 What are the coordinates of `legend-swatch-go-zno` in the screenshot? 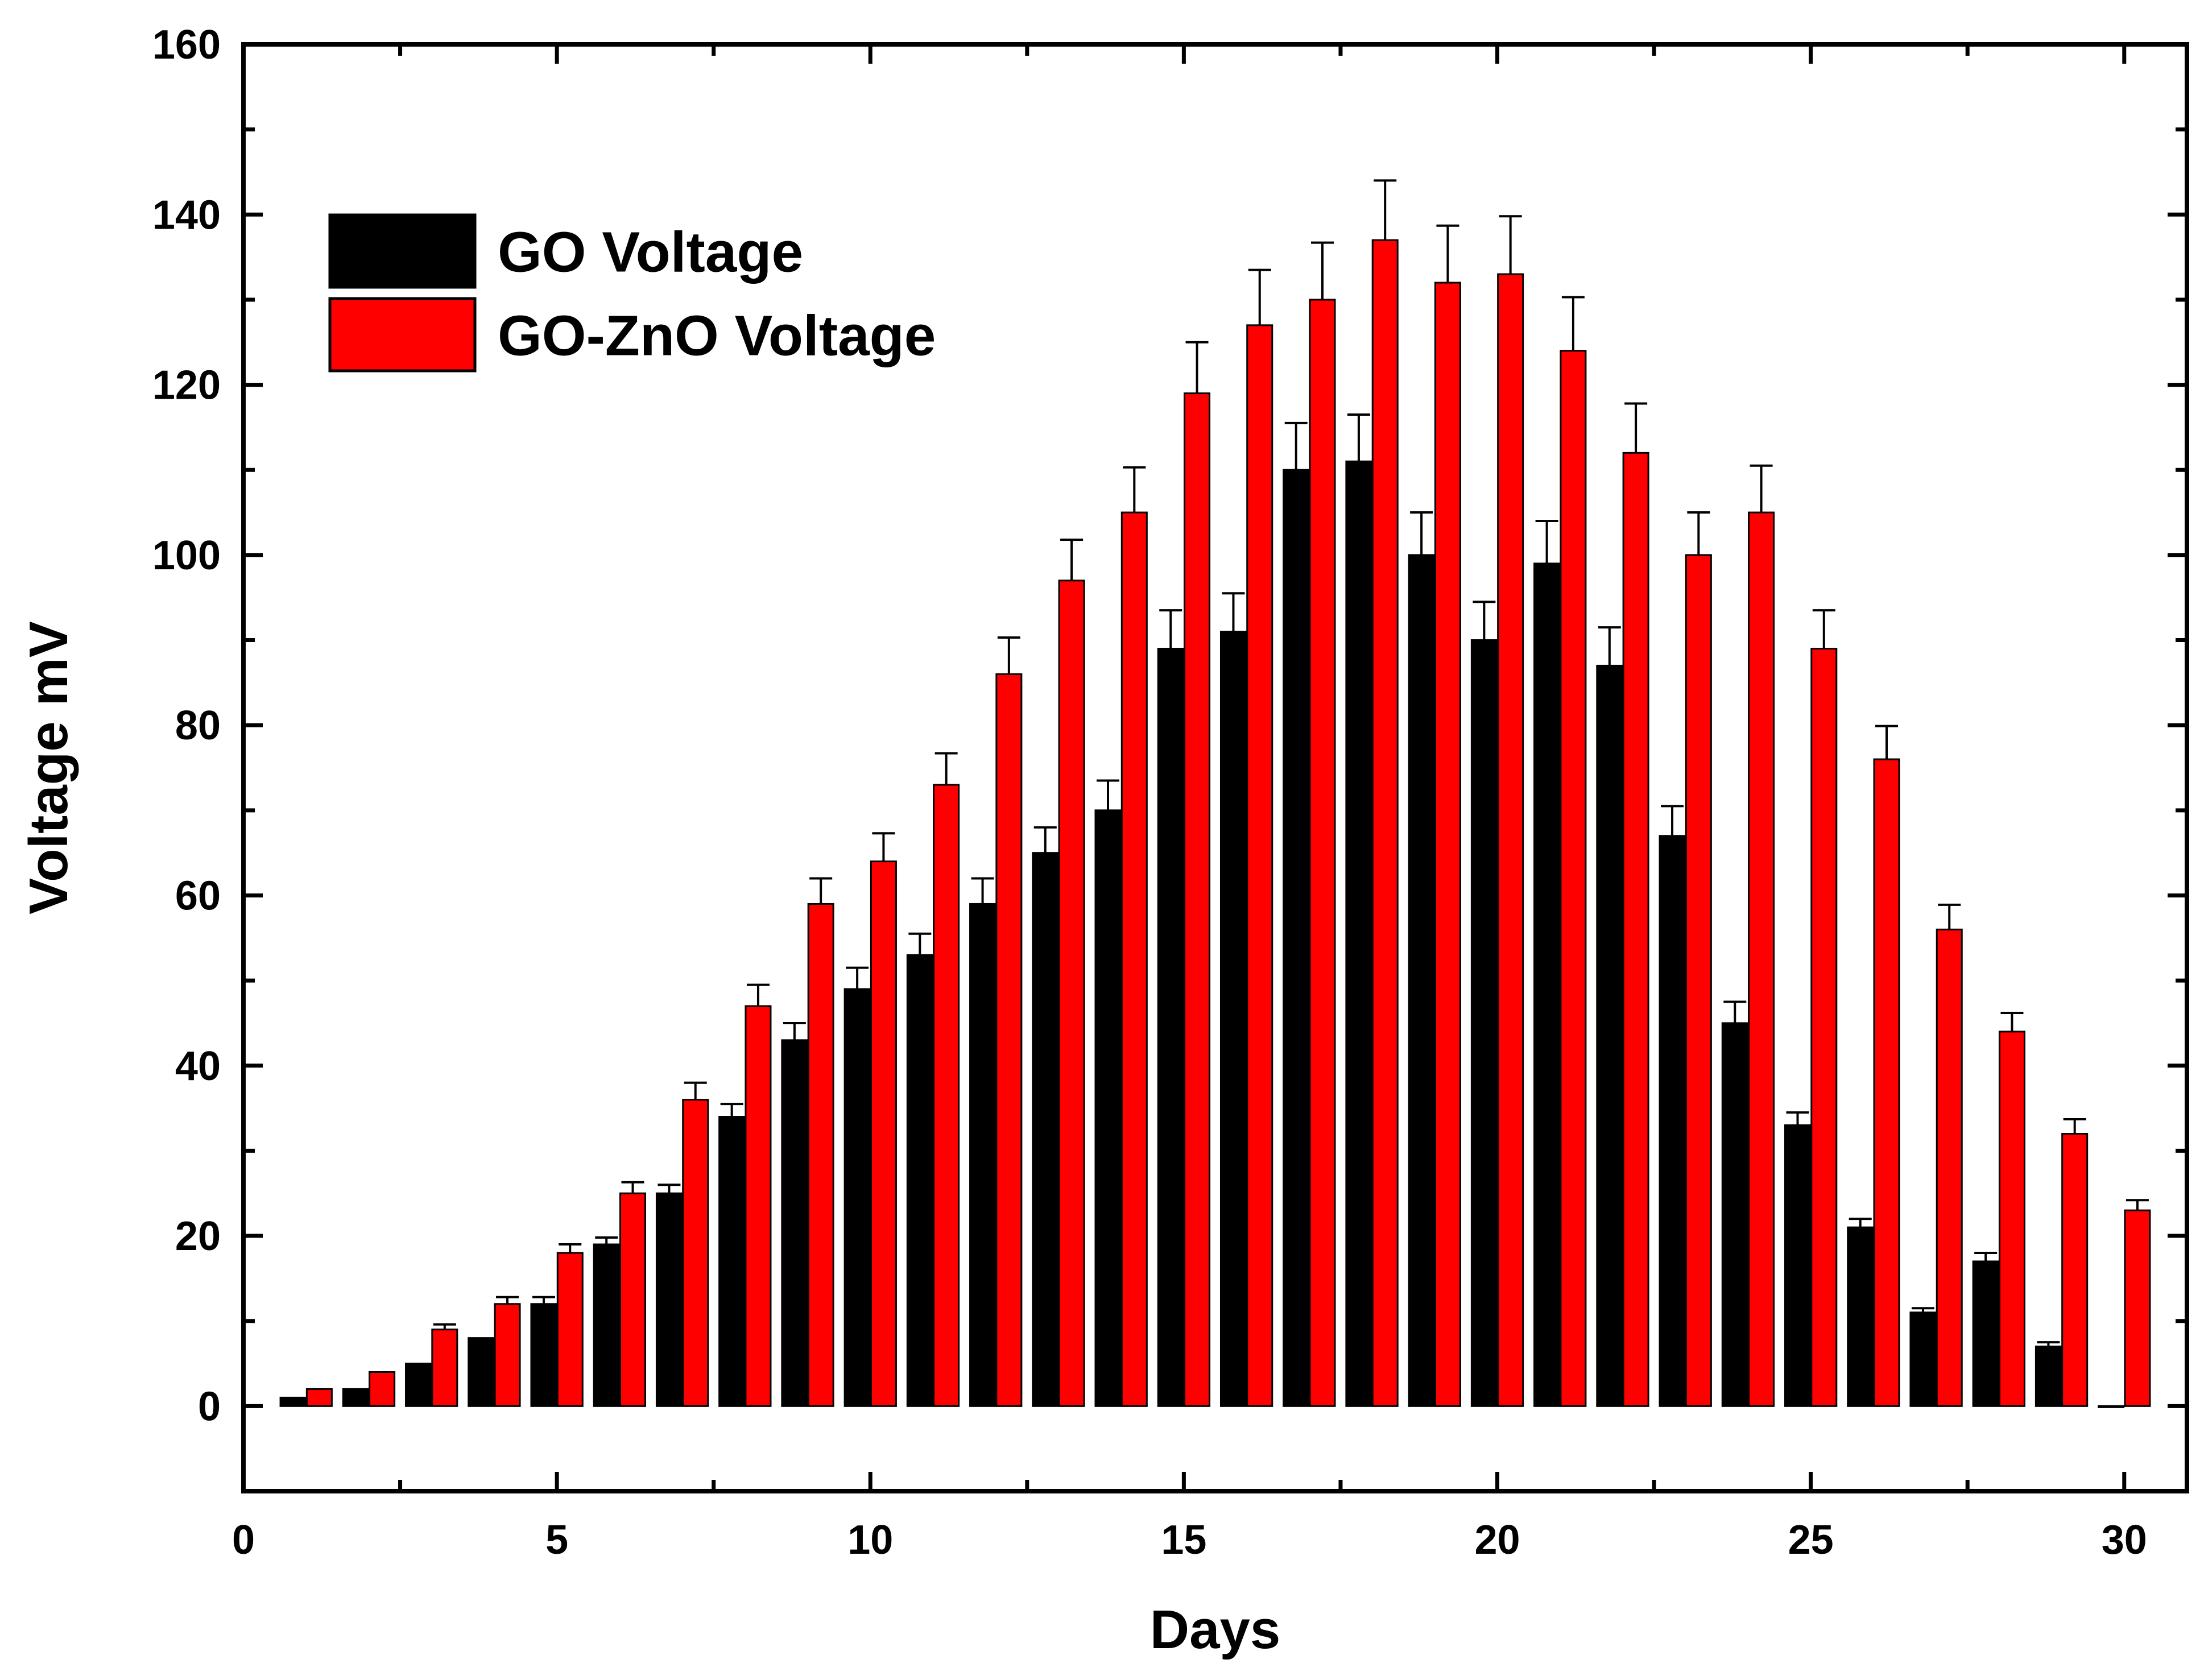 It's located at (402, 335).